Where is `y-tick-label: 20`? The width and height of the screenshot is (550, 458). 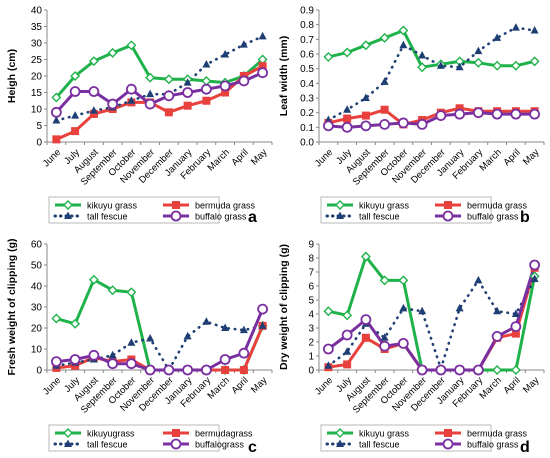 y-tick-label: 20 is located at coordinates (37, 329).